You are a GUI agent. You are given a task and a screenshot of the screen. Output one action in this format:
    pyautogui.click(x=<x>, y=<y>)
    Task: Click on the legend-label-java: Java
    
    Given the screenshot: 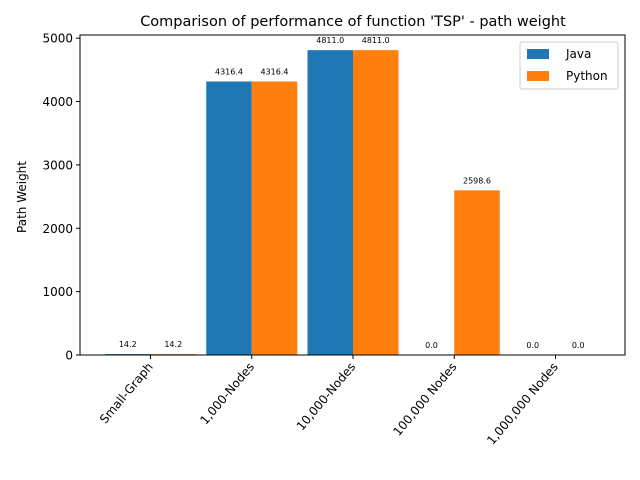 What is the action you would take?
    pyautogui.click(x=578, y=54)
    